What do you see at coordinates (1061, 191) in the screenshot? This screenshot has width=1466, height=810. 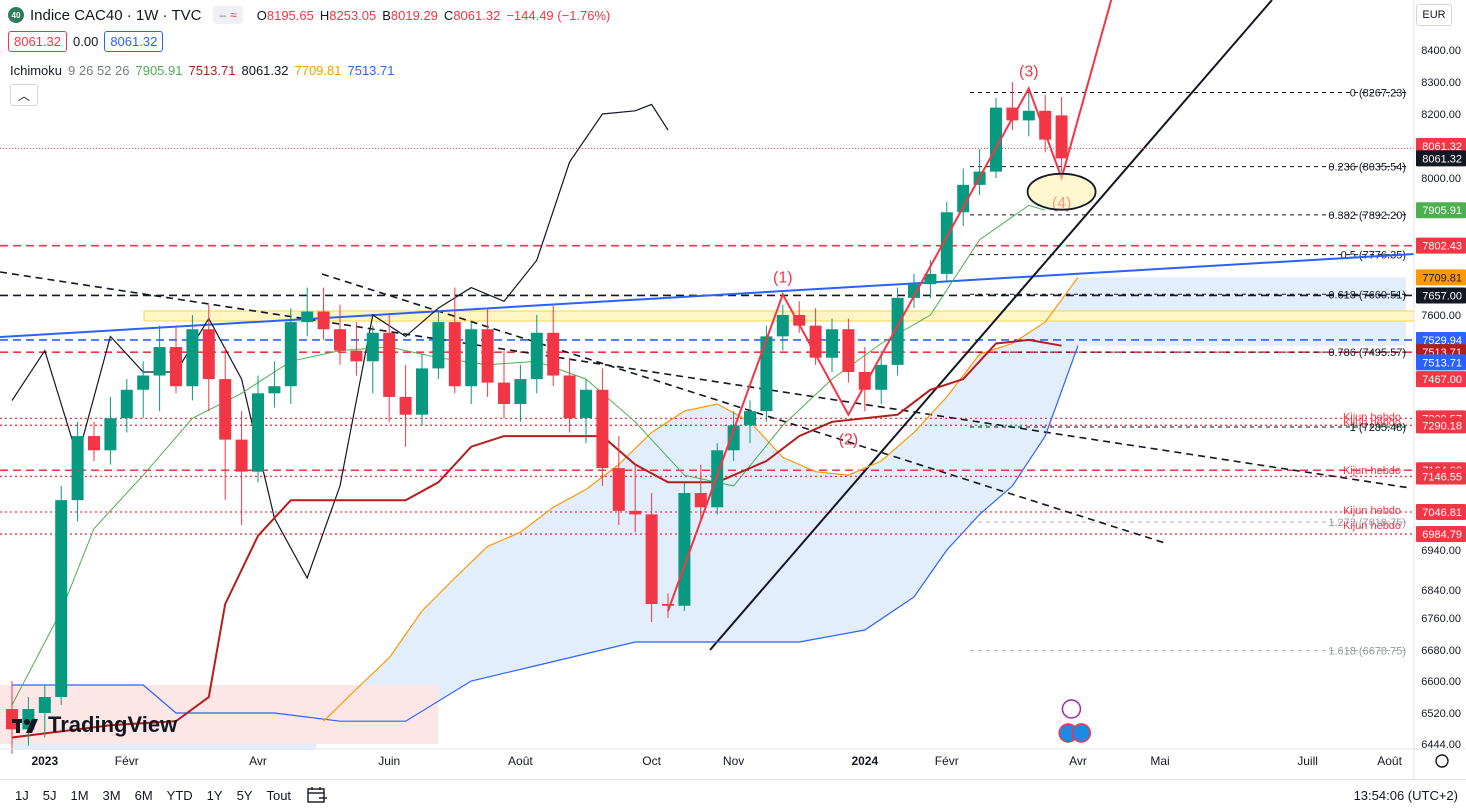 I see `wave-4-highlight` at bounding box center [1061, 191].